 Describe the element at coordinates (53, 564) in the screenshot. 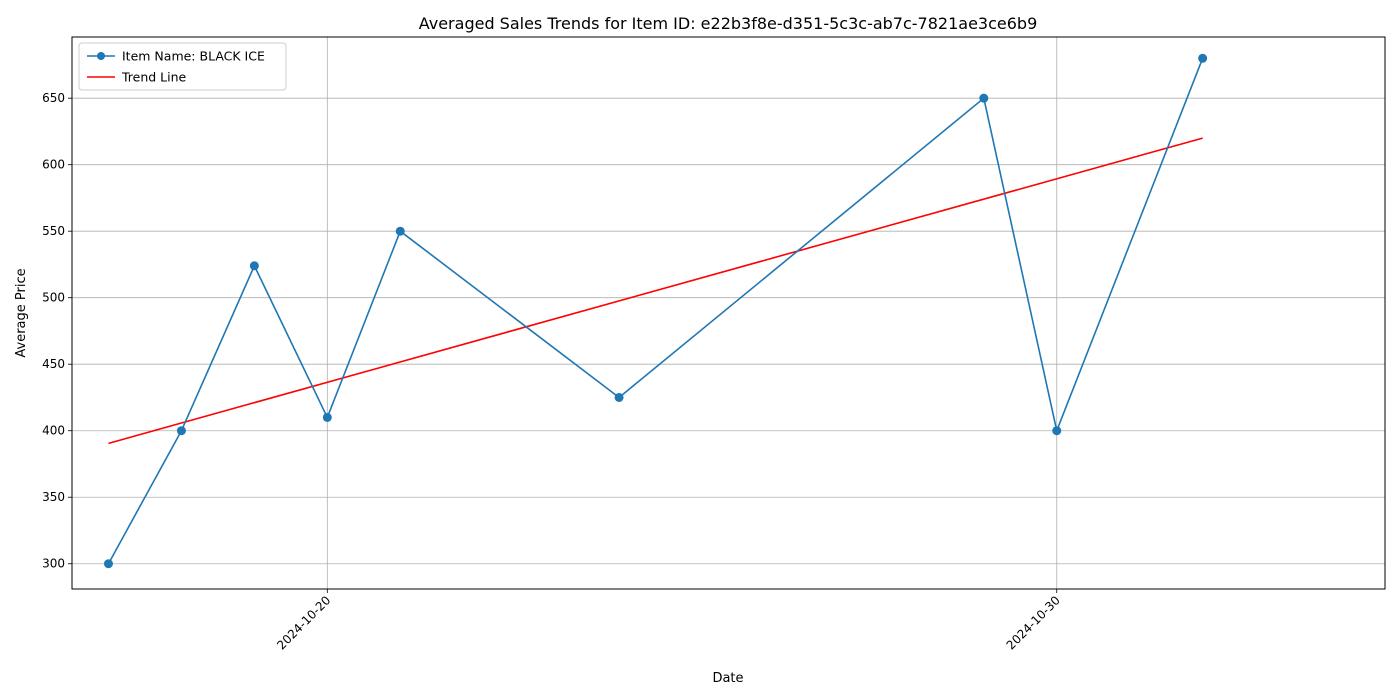

I see `y-tick-label: 300` at that location.